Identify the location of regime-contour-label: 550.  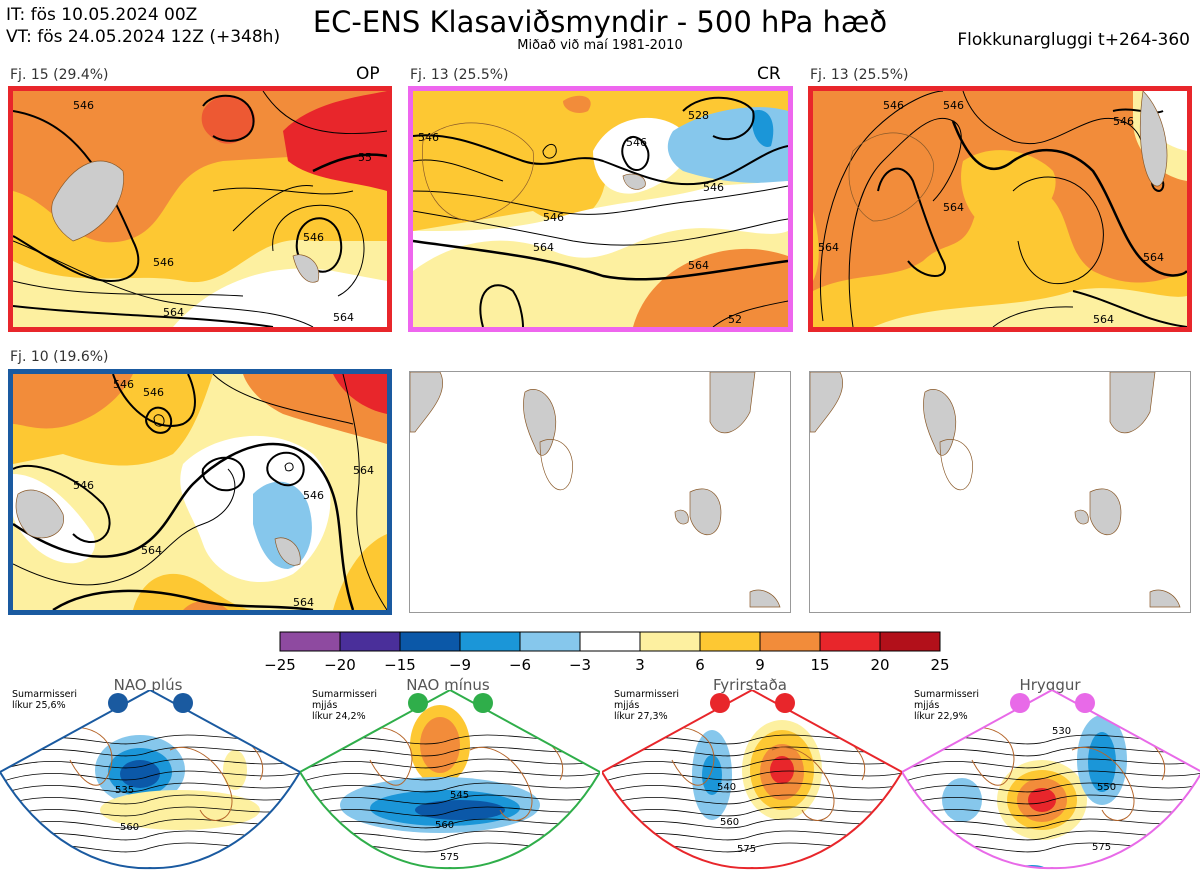
(1106, 787).